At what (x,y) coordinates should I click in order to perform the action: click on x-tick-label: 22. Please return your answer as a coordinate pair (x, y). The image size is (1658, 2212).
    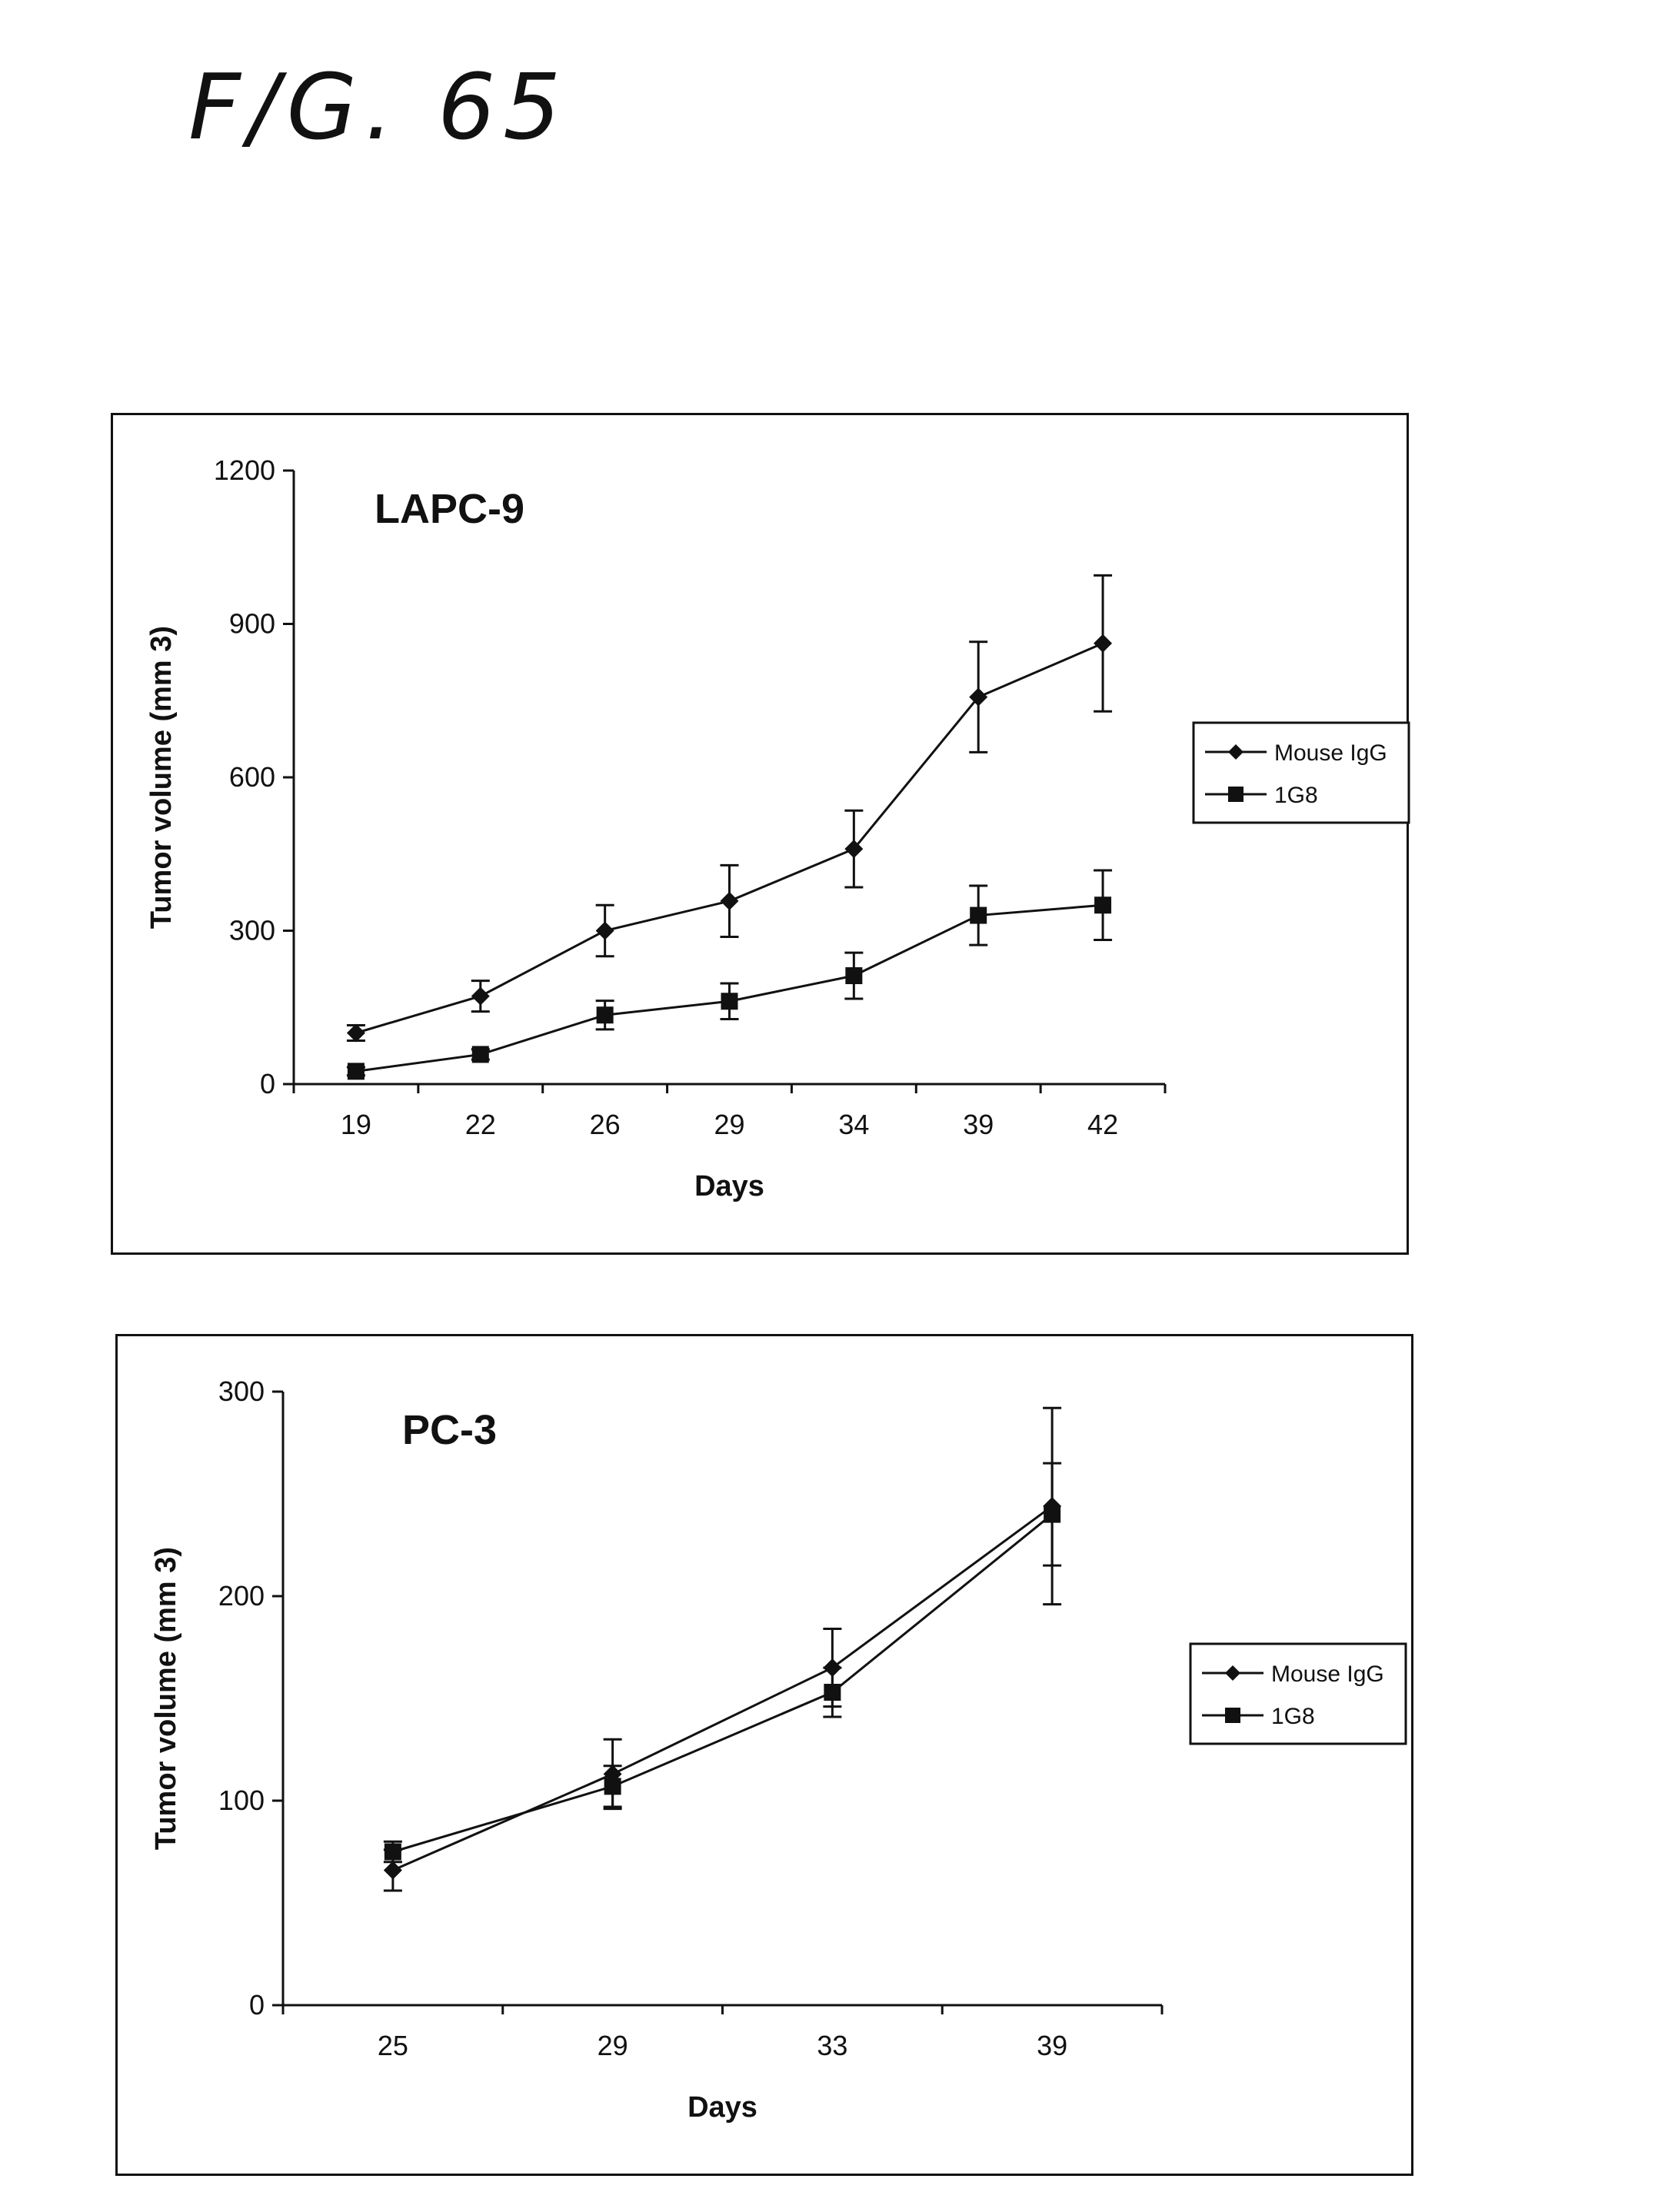
    Looking at the image, I should click on (481, 1124).